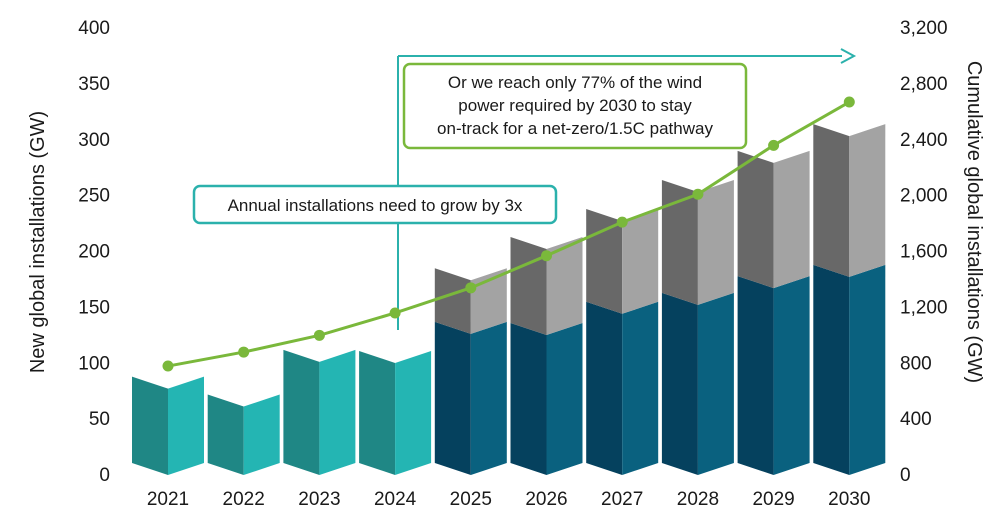  Describe the element at coordinates (698, 499) in the screenshot. I see `x-tick-label-2028: 2028` at that location.